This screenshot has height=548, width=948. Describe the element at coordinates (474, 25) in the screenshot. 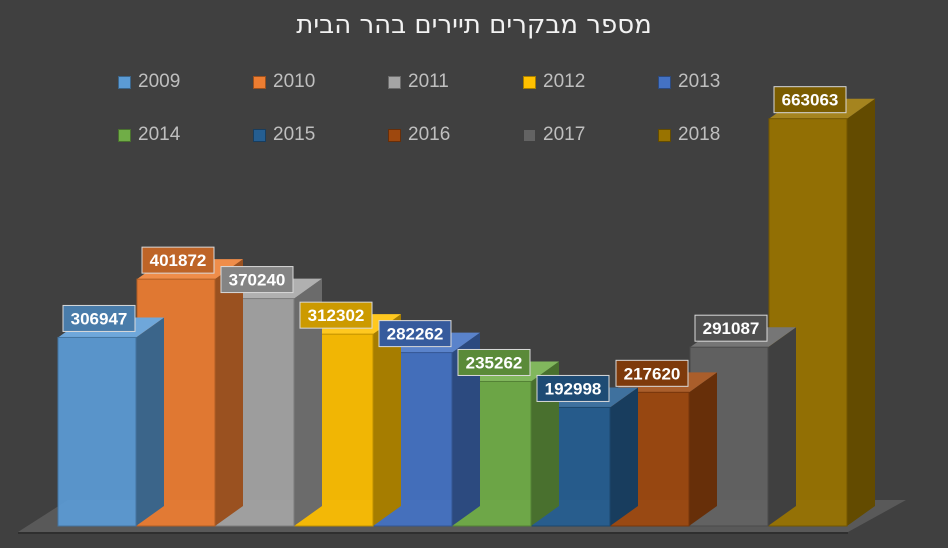

I see `chart-title: מספר מבקרים תיירים בהר הבית` at that location.